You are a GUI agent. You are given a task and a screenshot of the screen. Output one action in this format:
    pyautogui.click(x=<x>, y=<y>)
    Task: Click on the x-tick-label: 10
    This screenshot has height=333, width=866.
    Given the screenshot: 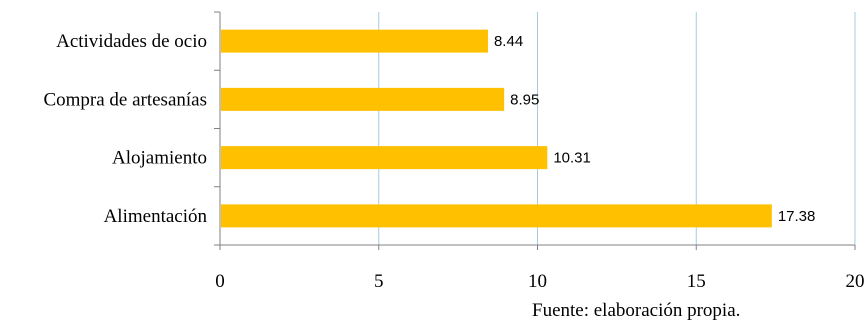 What is the action you would take?
    pyautogui.click(x=537, y=281)
    